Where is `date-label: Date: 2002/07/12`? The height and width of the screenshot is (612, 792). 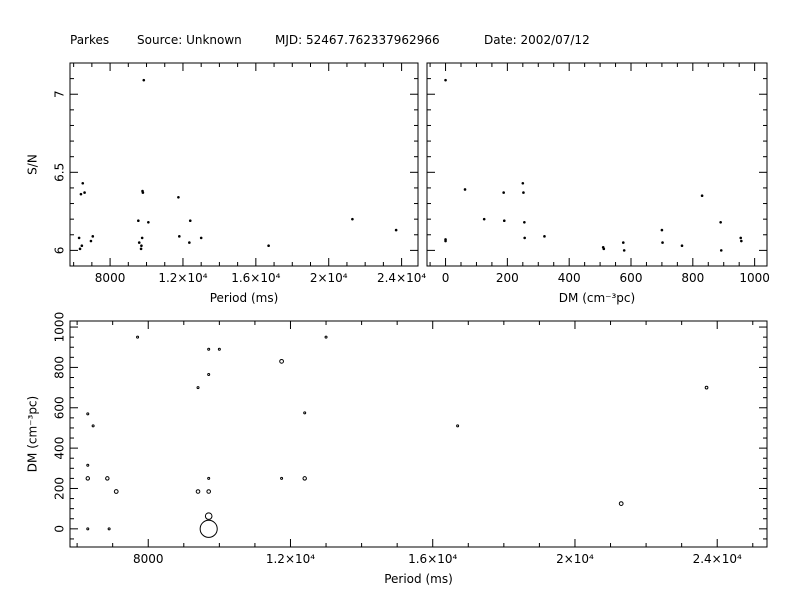 date-label: Date: 2002/07/12 is located at coordinates (537, 40).